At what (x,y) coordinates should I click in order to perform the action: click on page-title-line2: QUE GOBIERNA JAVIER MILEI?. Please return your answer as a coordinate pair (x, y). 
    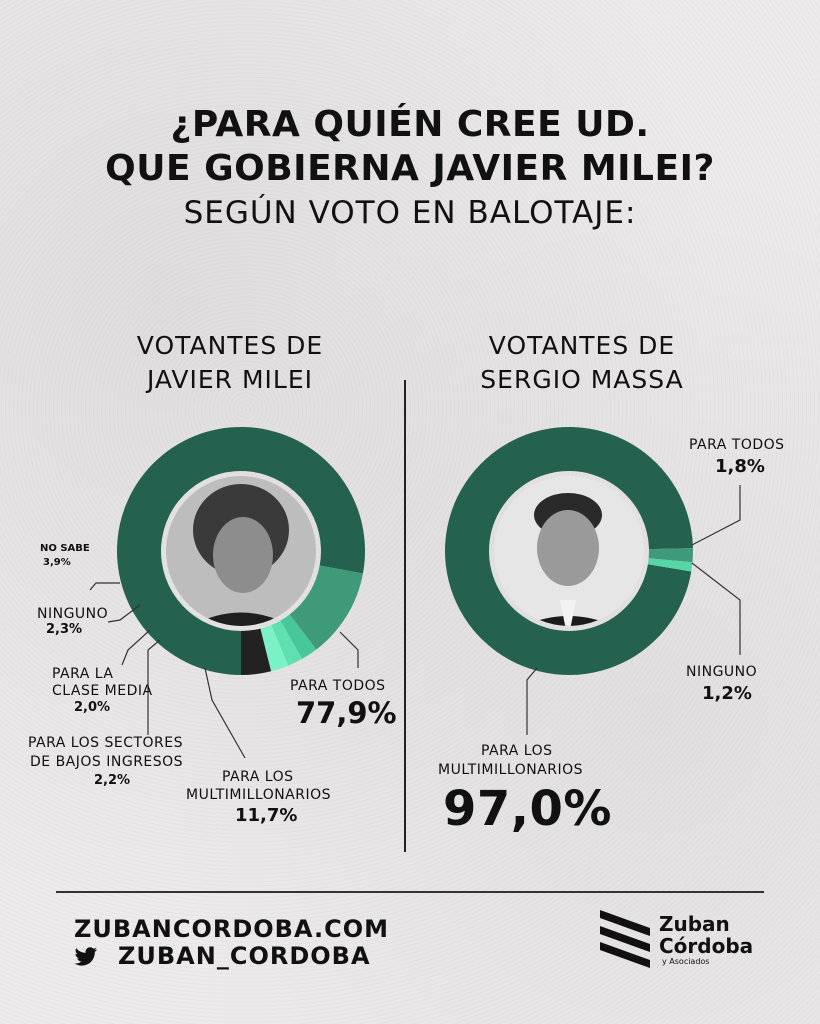
    Looking at the image, I should click on (410, 168).